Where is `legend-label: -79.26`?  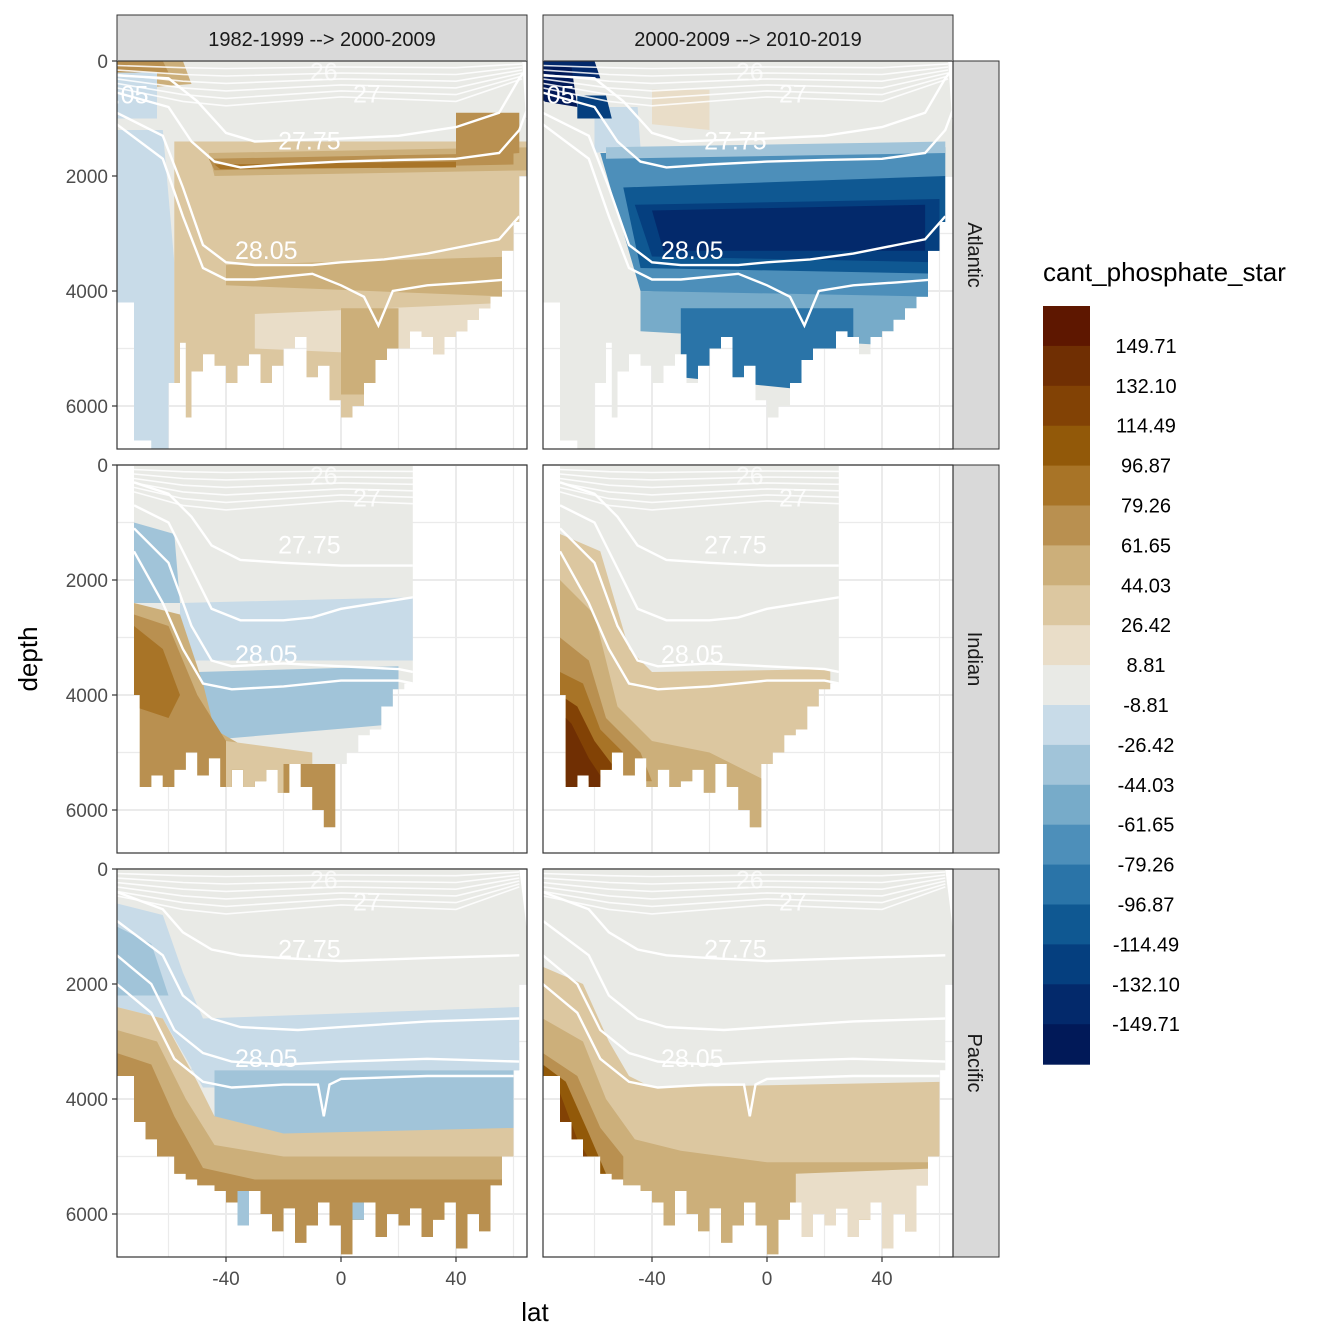
legend-label: -79.26 is located at coordinates (1146, 866).